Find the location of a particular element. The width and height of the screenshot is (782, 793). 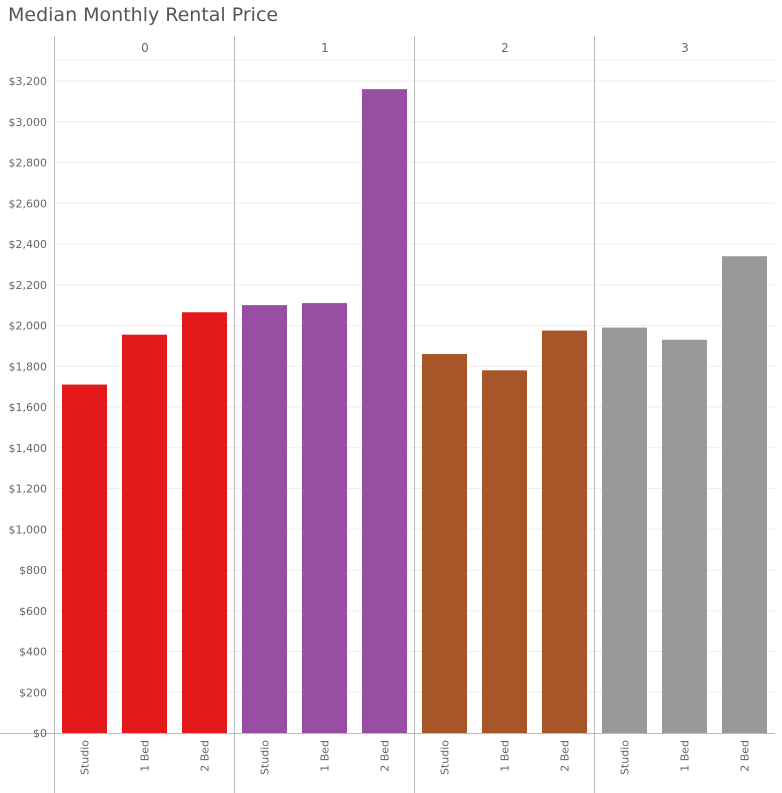

bar-3-studio is located at coordinates (624, 530).